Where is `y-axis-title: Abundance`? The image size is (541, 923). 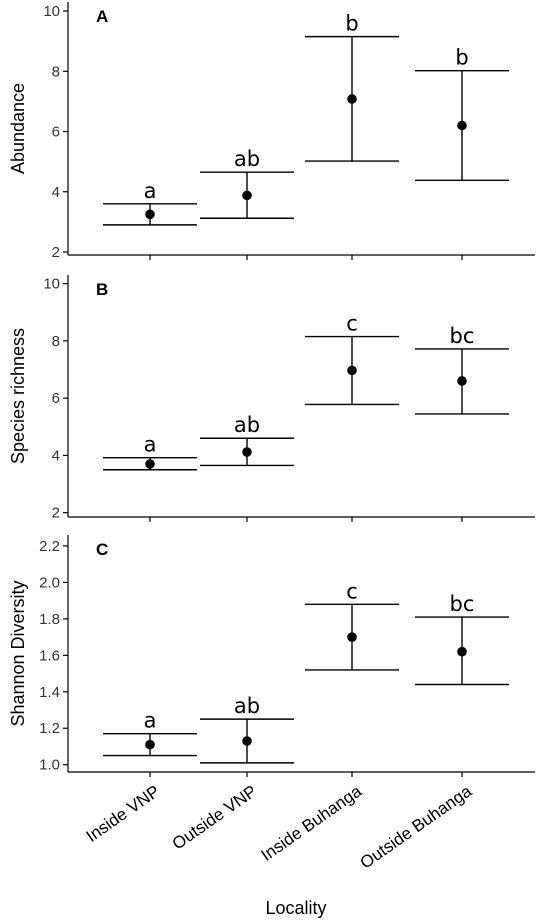
y-axis-title: Abundance is located at coordinates (18, 128).